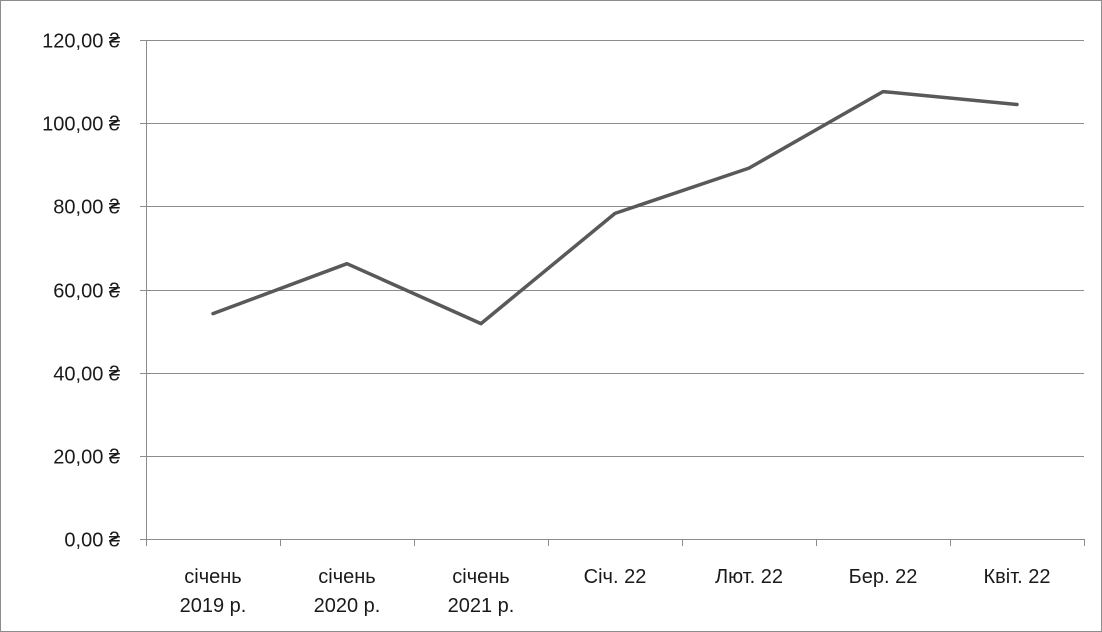 The image size is (1102, 632). Describe the element at coordinates (347, 591) in the screenshot. I see `x-tick-label: січень 2020 р.` at that location.